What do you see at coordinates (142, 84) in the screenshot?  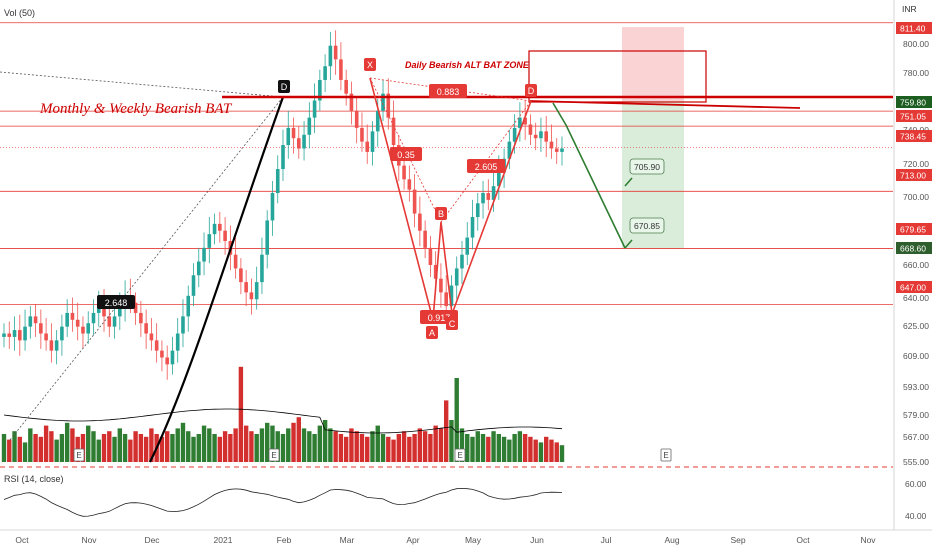 I see `dotted-trend-top` at bounding box center [142, 84].